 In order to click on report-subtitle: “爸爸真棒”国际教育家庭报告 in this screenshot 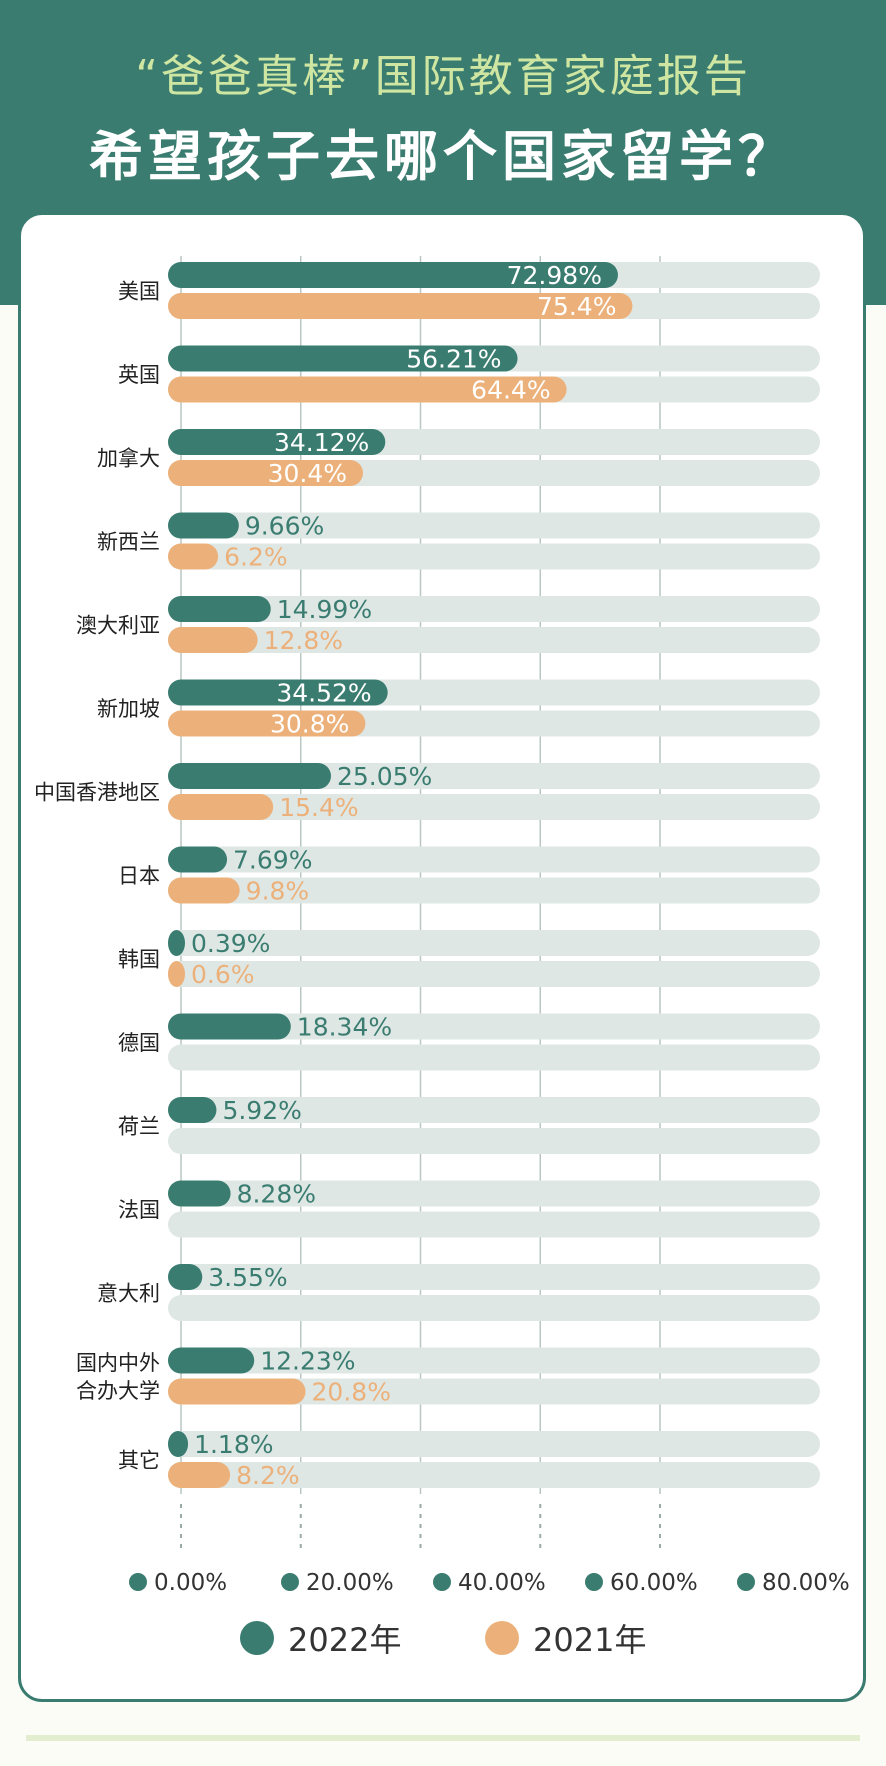, I will do `click(443, 76)`.